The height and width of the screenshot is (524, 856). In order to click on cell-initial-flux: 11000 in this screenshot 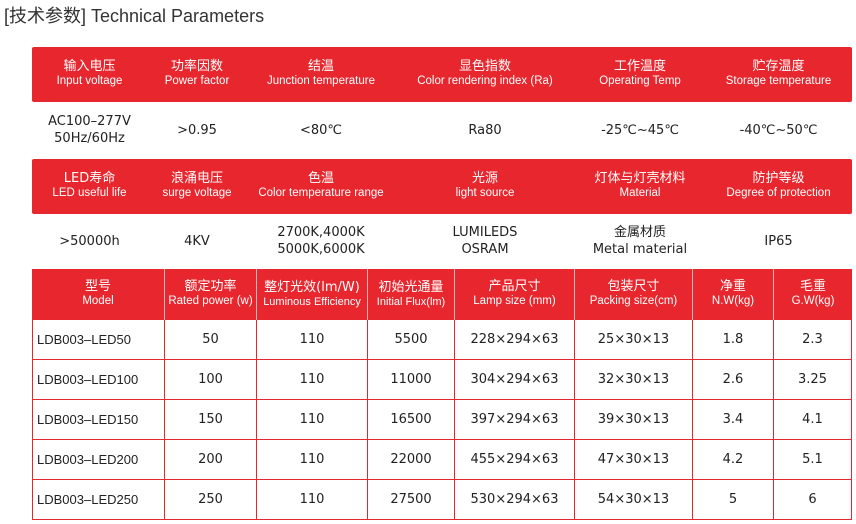, I will do `click(411, 379)`.